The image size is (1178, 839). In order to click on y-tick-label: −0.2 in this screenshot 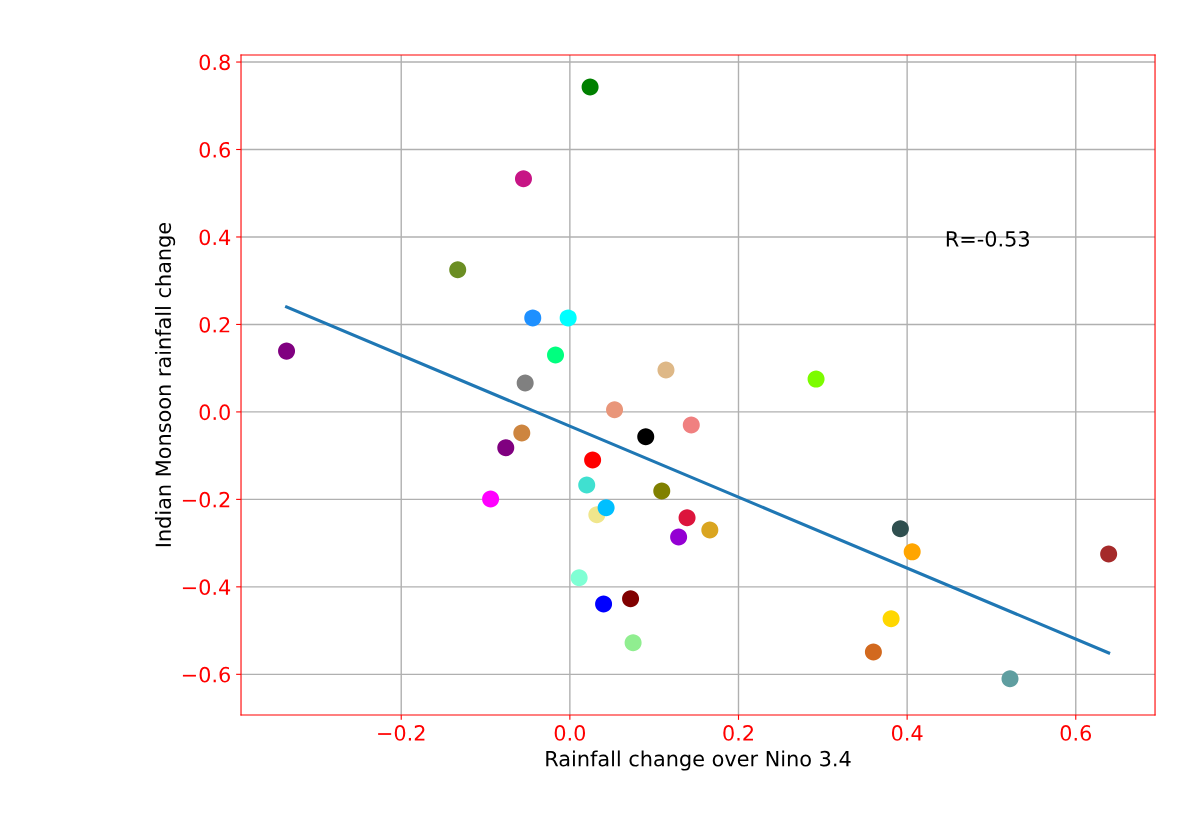, I will do `click(206, 499)`.